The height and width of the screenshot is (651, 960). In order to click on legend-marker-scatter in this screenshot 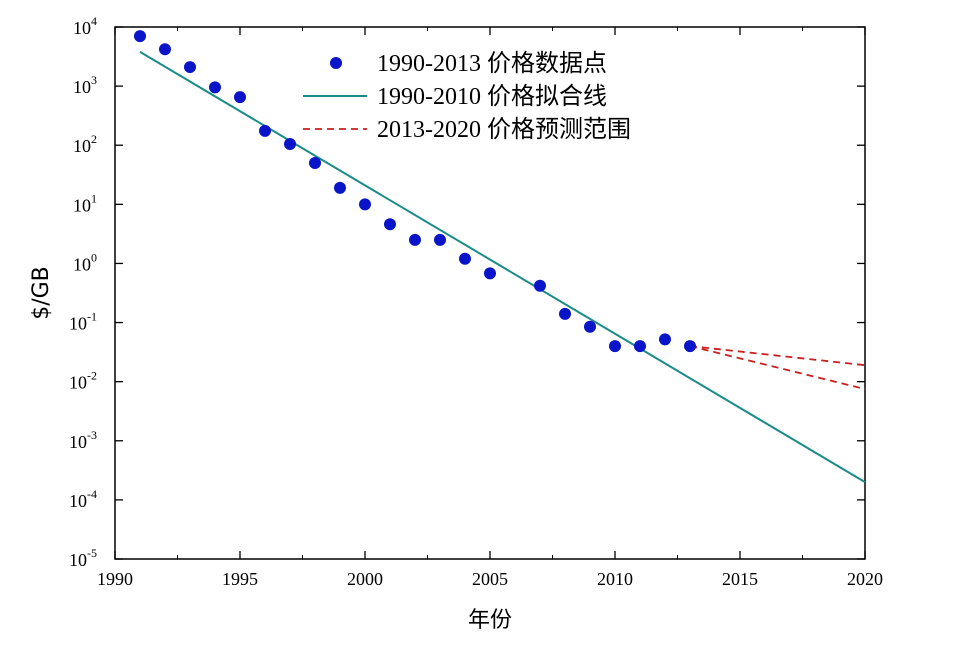, I will do `click(336, 63)`.